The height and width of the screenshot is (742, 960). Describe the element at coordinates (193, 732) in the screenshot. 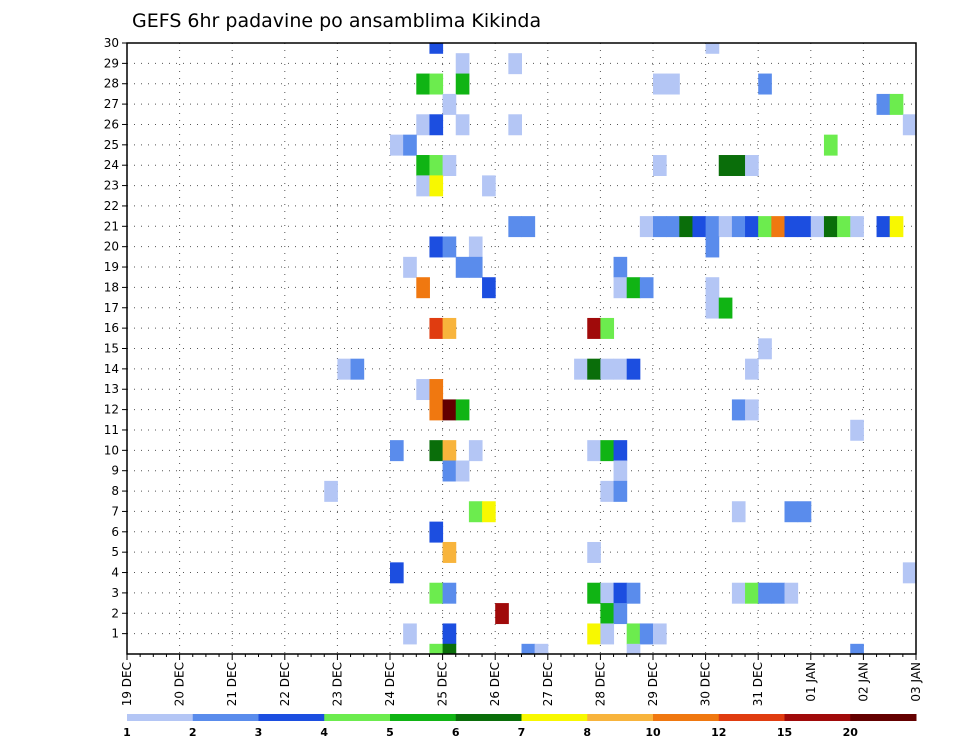

I see `colorbar-label: 2` at that location.